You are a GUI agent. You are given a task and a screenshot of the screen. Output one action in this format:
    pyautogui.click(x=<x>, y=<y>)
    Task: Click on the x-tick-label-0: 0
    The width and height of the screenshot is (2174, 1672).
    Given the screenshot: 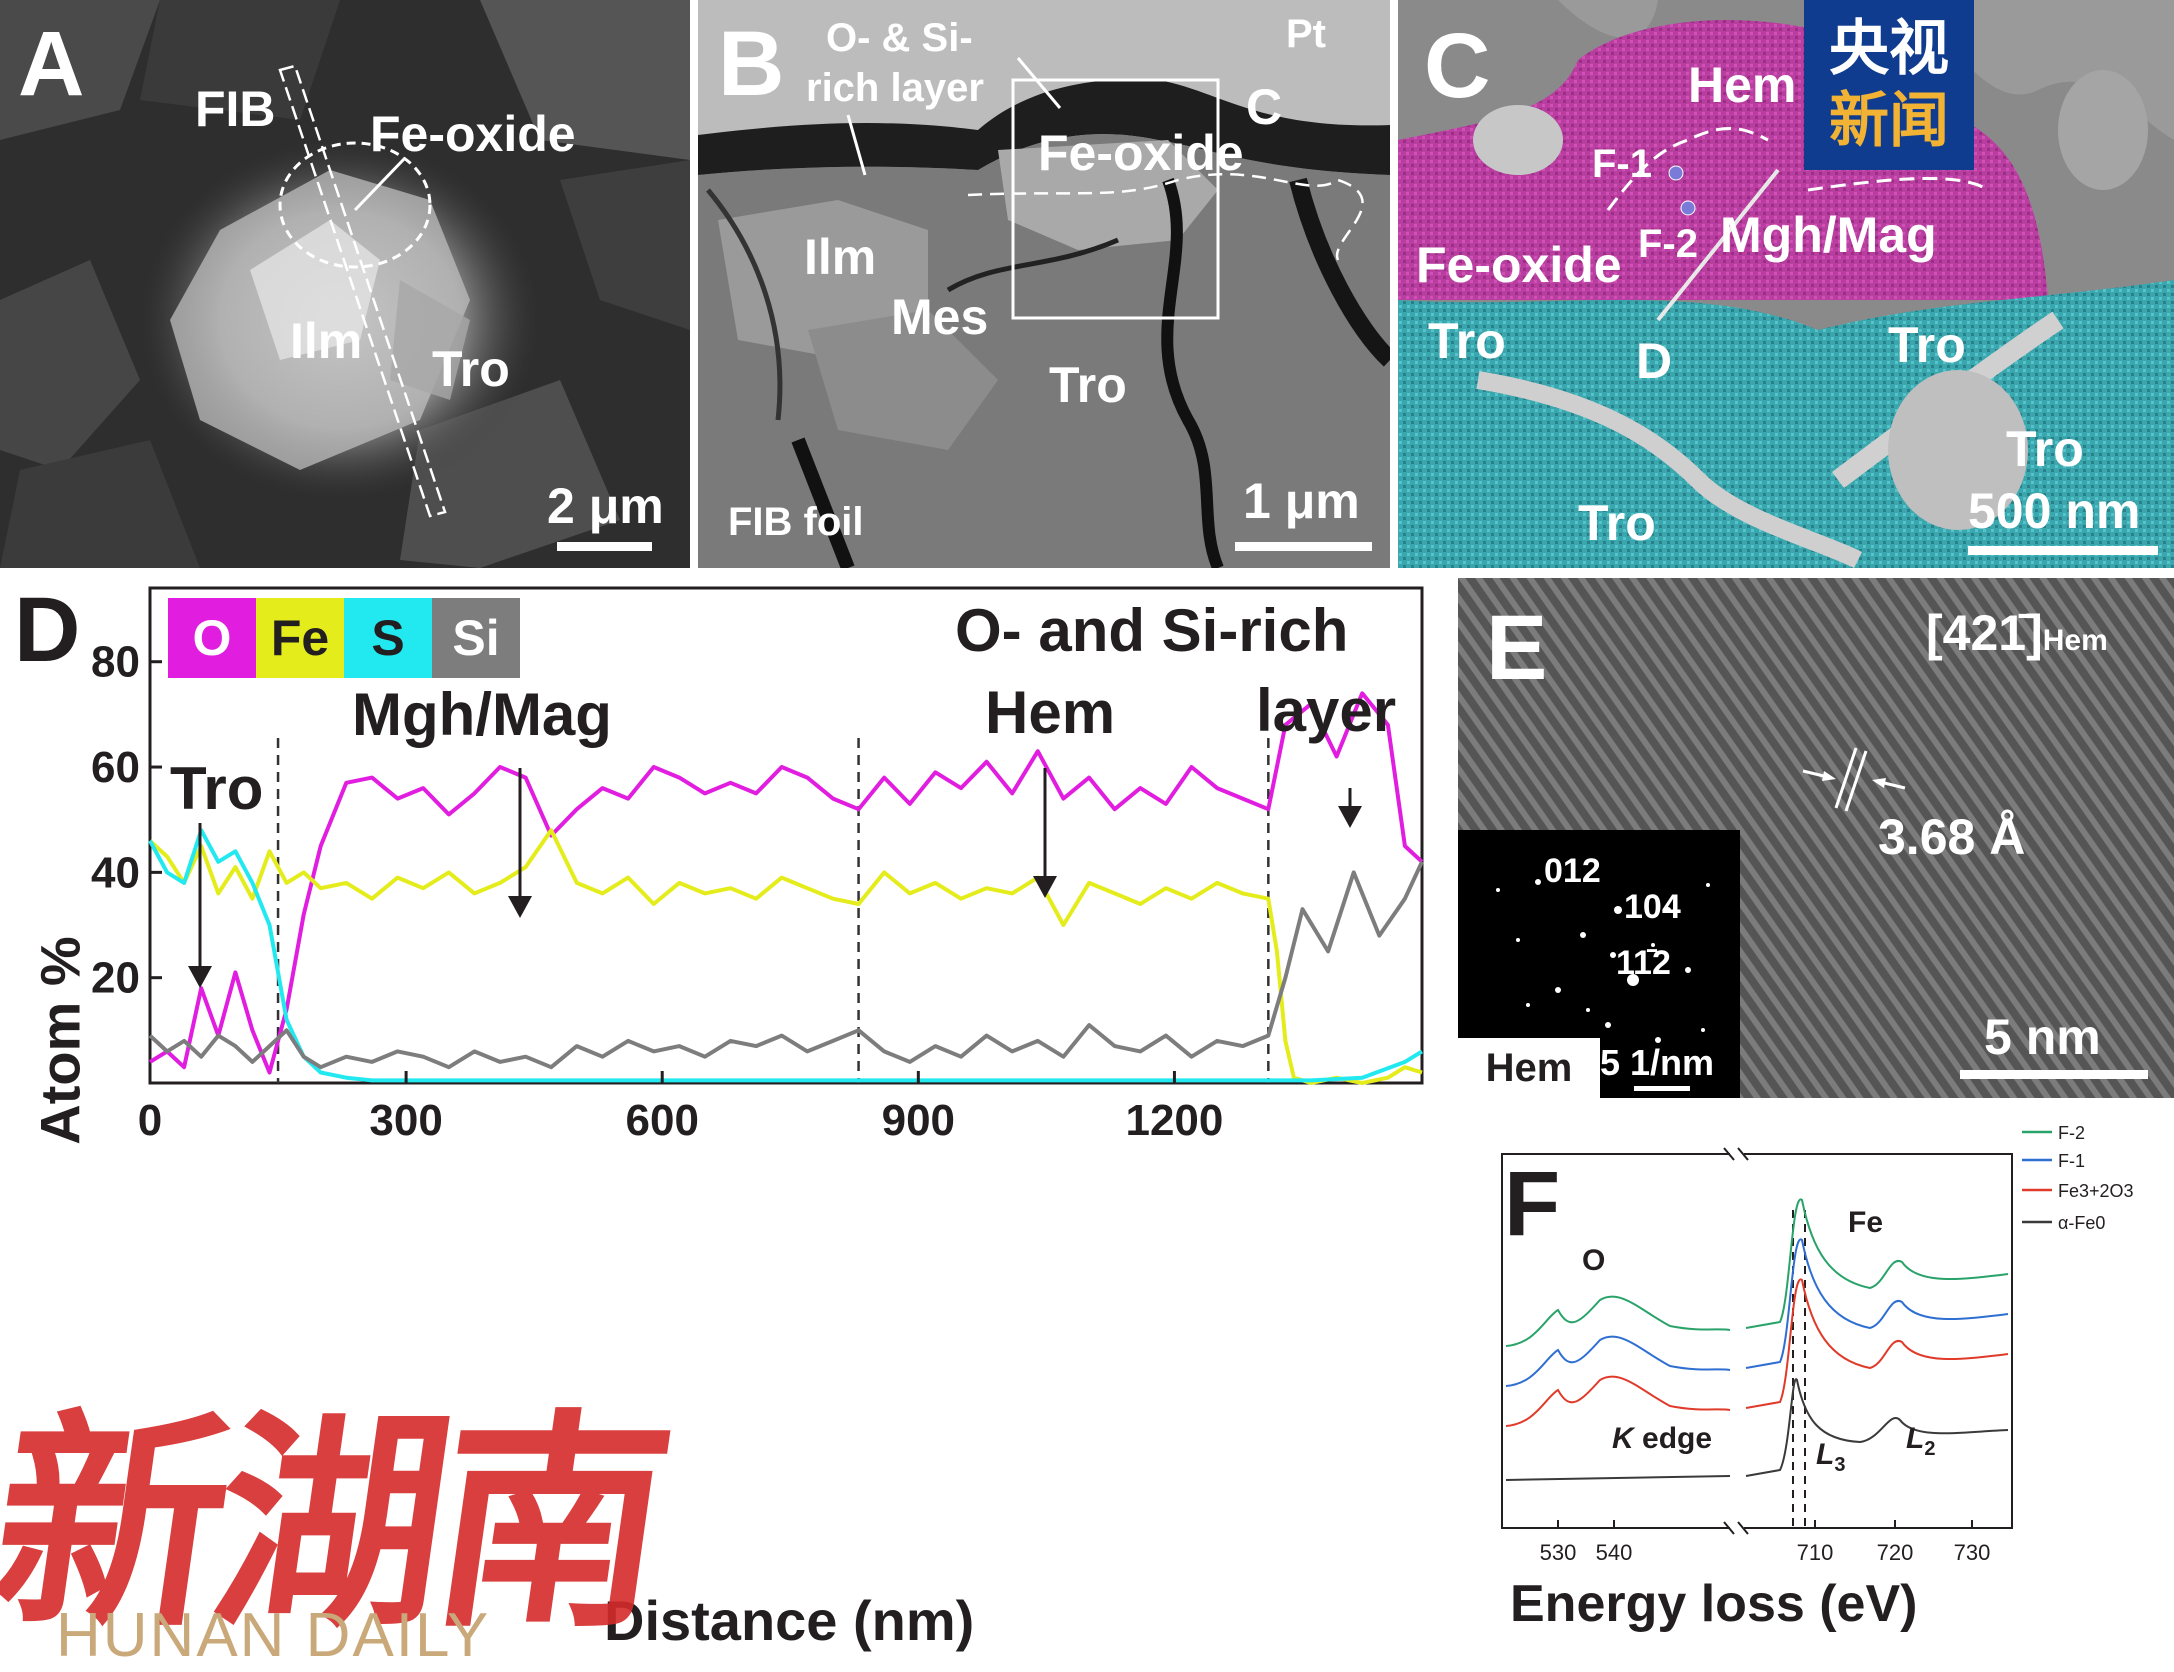 What is the action you would take?
    pyautogui.click(x=150, y=1120)
    